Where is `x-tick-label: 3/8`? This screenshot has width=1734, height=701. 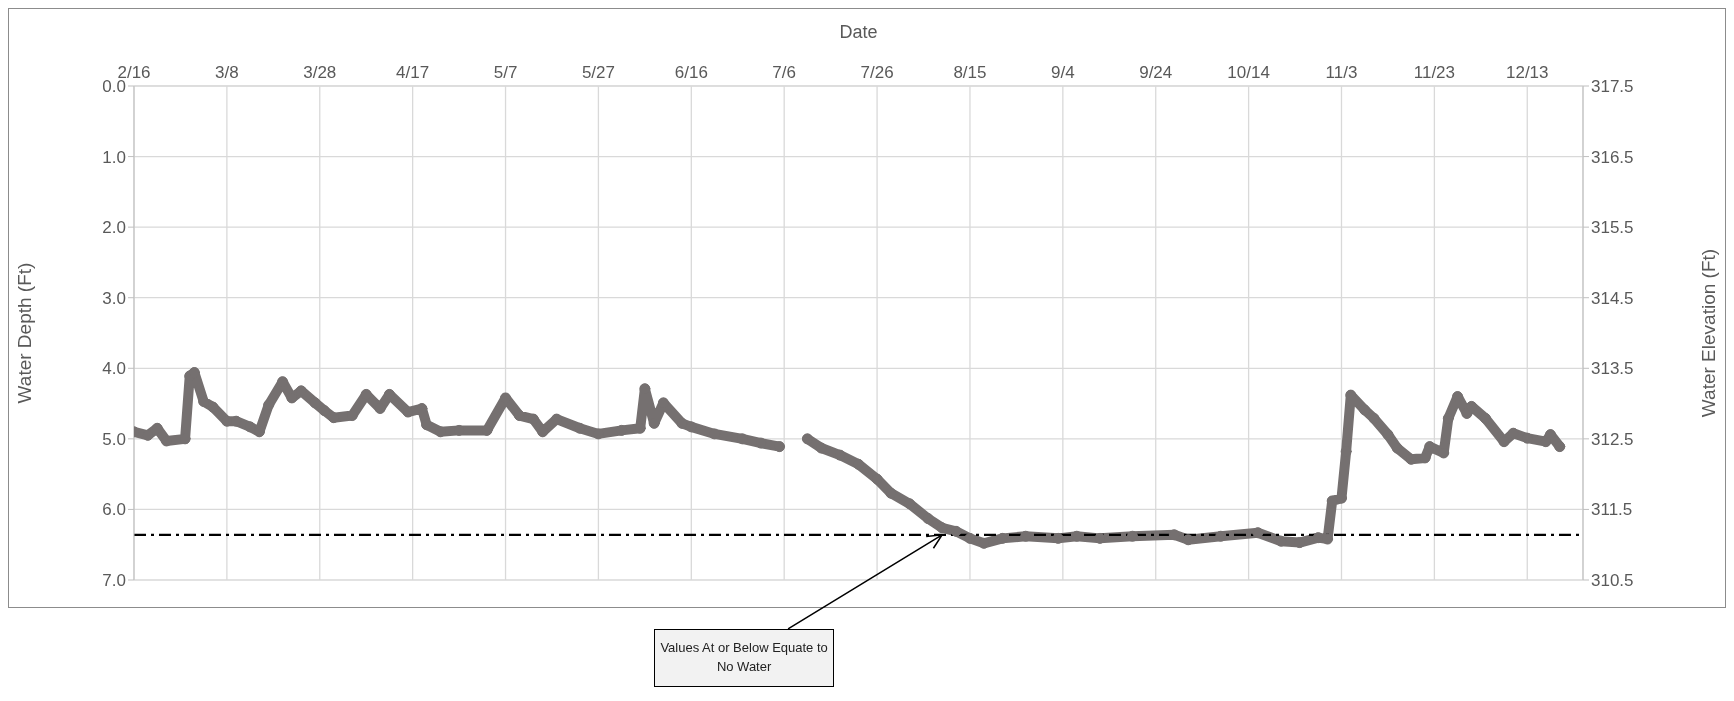
x-tick-label: 3/8 is located at coordinates (227, 72).